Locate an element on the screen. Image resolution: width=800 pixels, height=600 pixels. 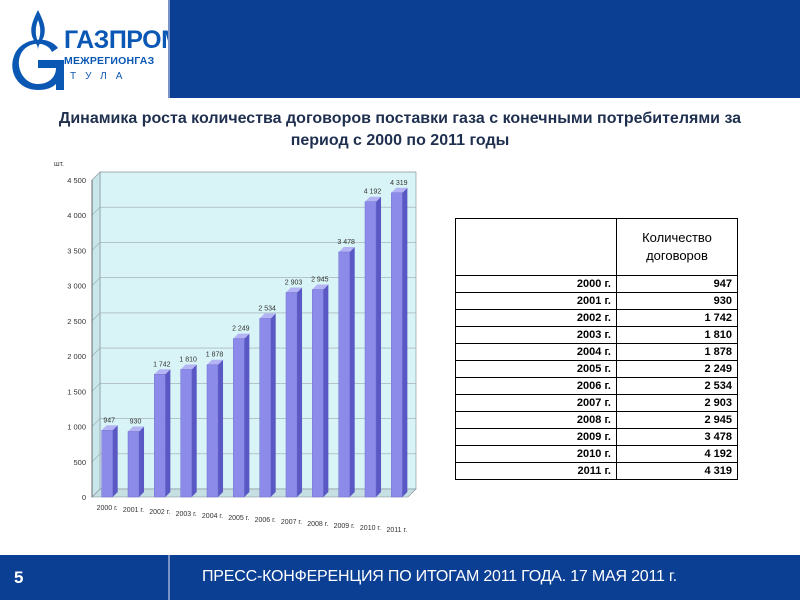
bar-value-label: 4 319 is located at coordinates (399, 183).